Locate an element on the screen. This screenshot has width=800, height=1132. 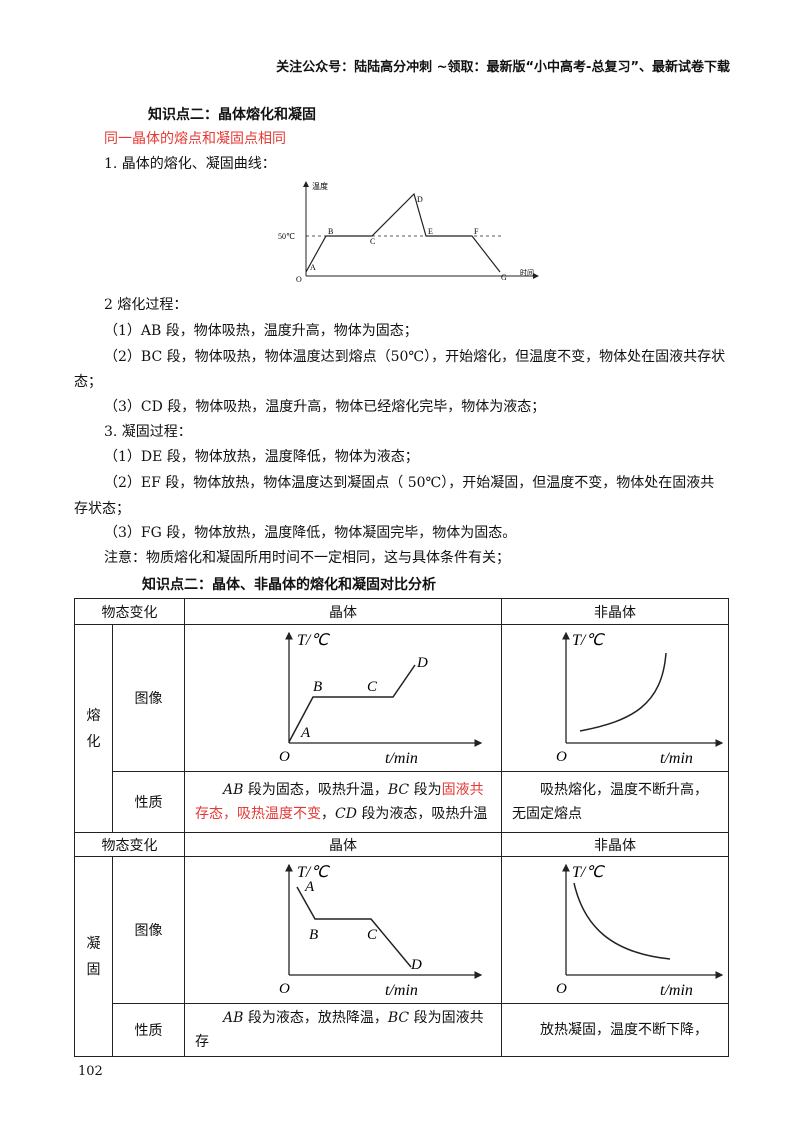
table-row: 性质 AB 段为液态，放热降温，BC 段为固液共存 放热凝固，温度不断下降， is located at coordinates (402, 1030).